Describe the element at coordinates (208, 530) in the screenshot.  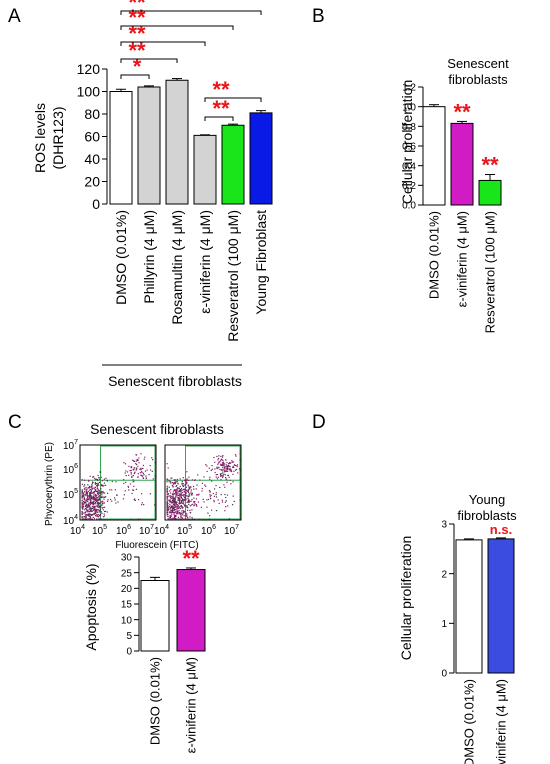
I see `flow-x-tick-label: 106` at that location.